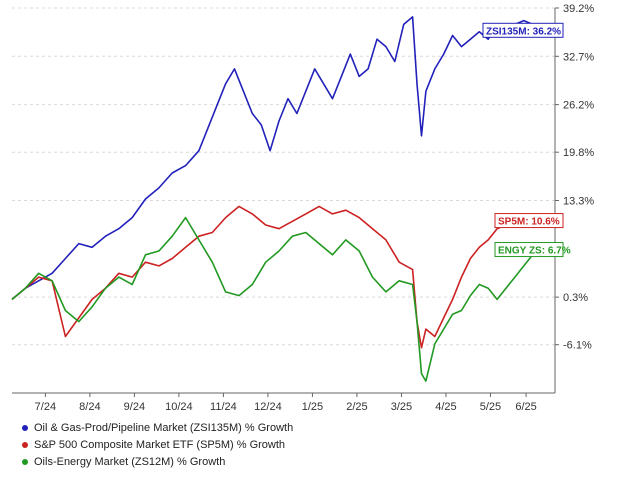 This screenshot has height=477, width=620. I want to click on end-label-box-zsi135m, so click(523, 30).